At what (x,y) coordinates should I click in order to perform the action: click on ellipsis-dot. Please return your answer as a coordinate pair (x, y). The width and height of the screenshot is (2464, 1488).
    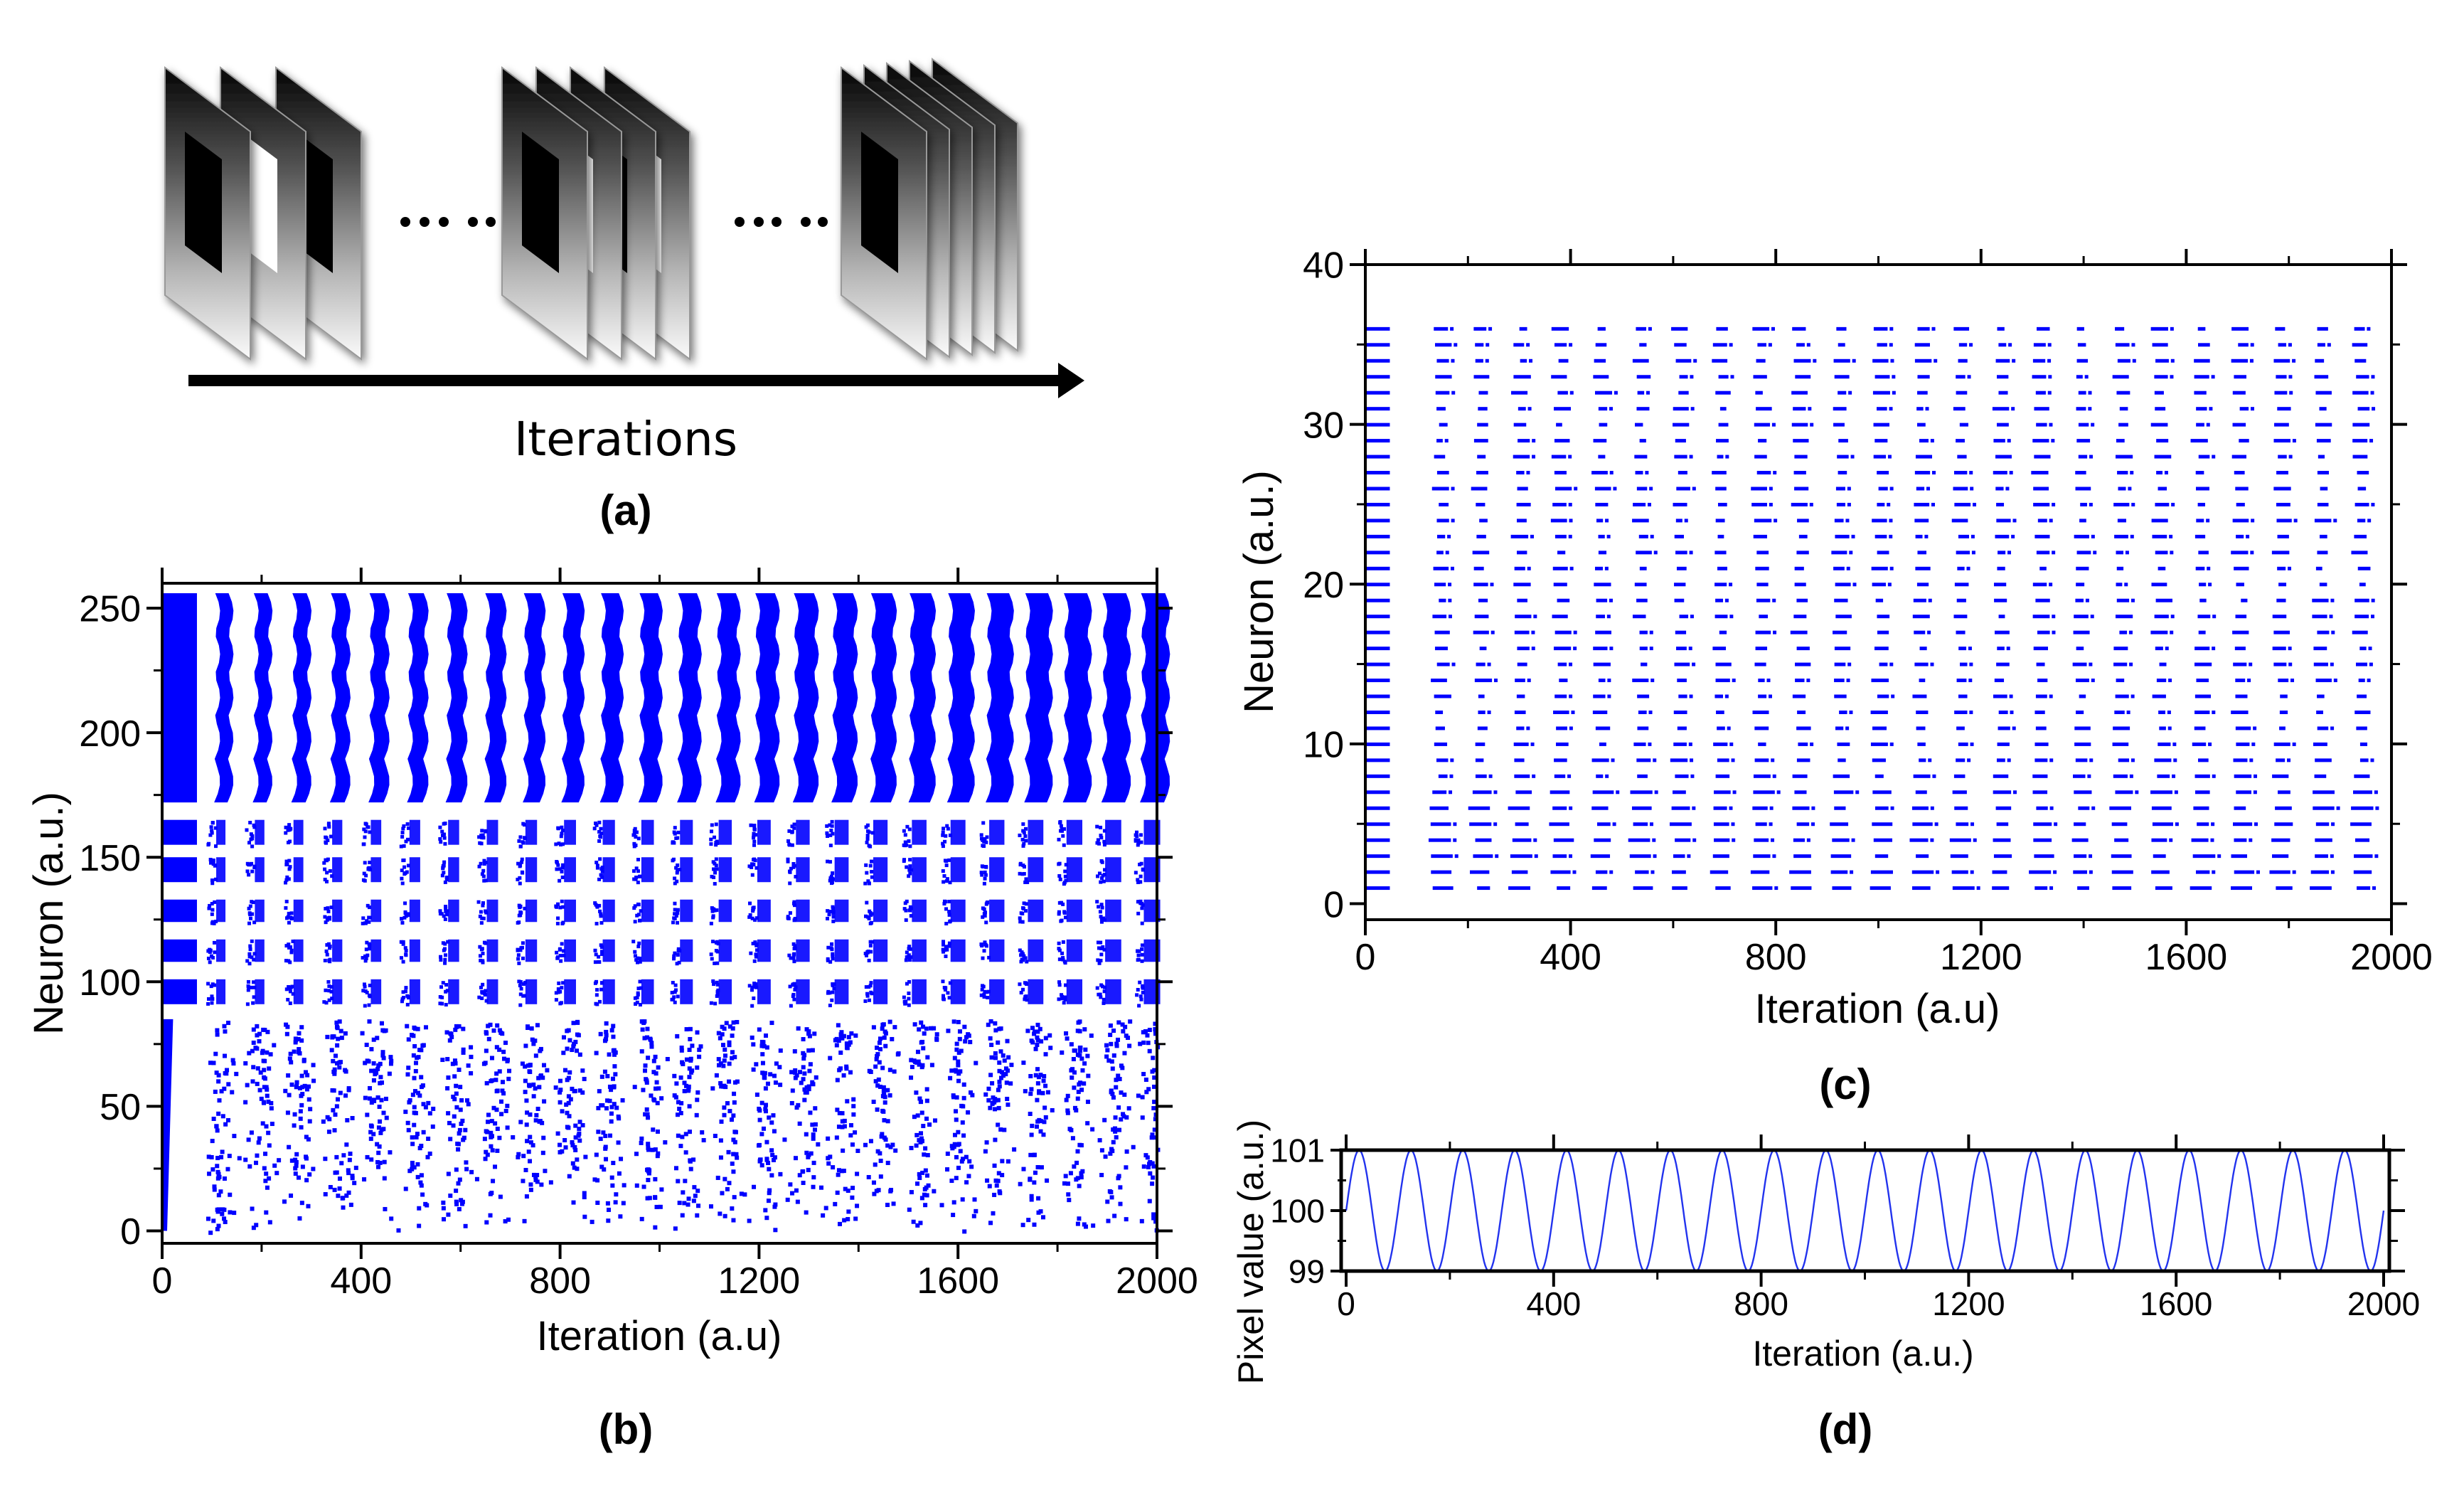
    Looking at the image, I should click on (806, 222).